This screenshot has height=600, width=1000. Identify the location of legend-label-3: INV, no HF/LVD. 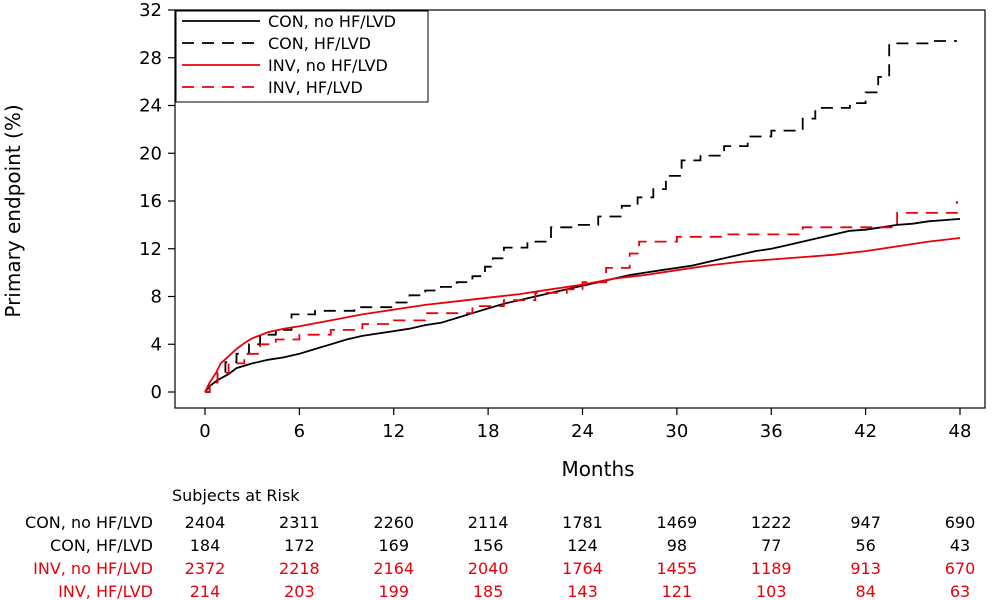
(328, 65).